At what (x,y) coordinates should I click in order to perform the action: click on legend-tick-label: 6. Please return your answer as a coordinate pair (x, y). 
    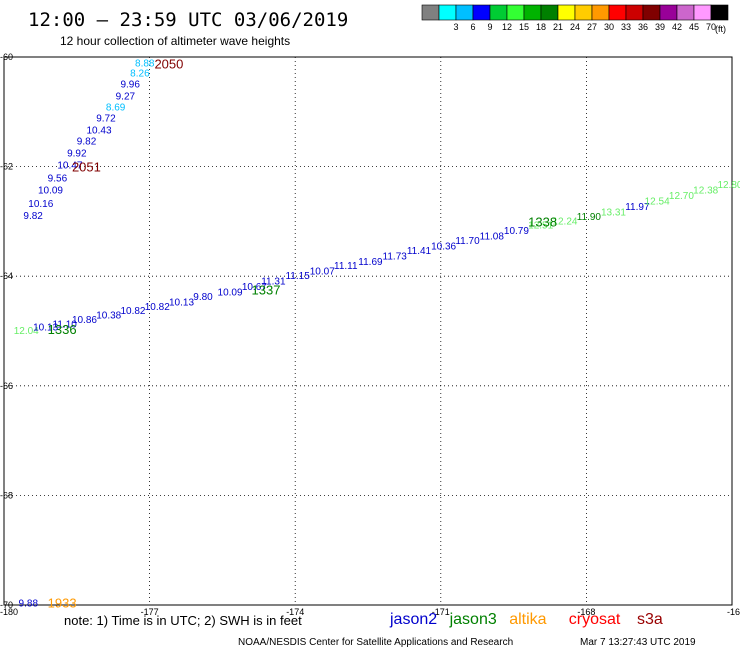
    Looking at the image, I should click on (472, 27).